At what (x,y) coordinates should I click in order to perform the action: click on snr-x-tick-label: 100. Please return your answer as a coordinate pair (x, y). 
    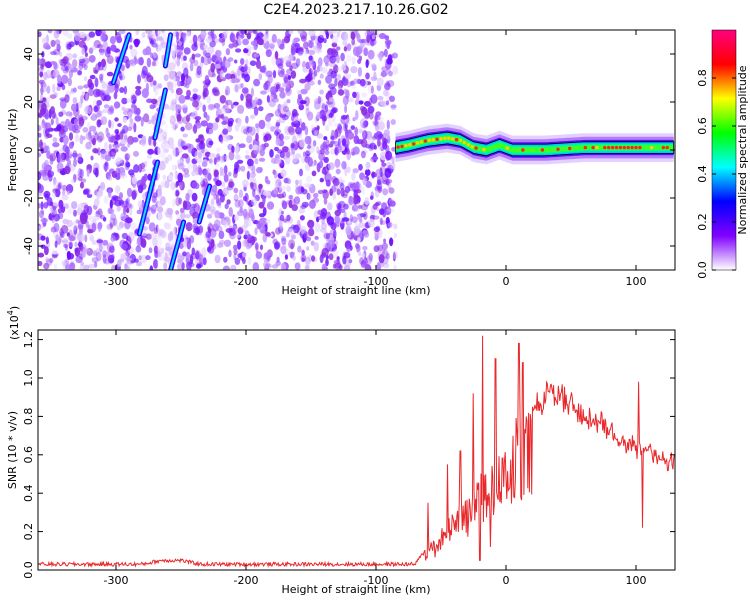
    Looking at the image, I should click on (636, 580).